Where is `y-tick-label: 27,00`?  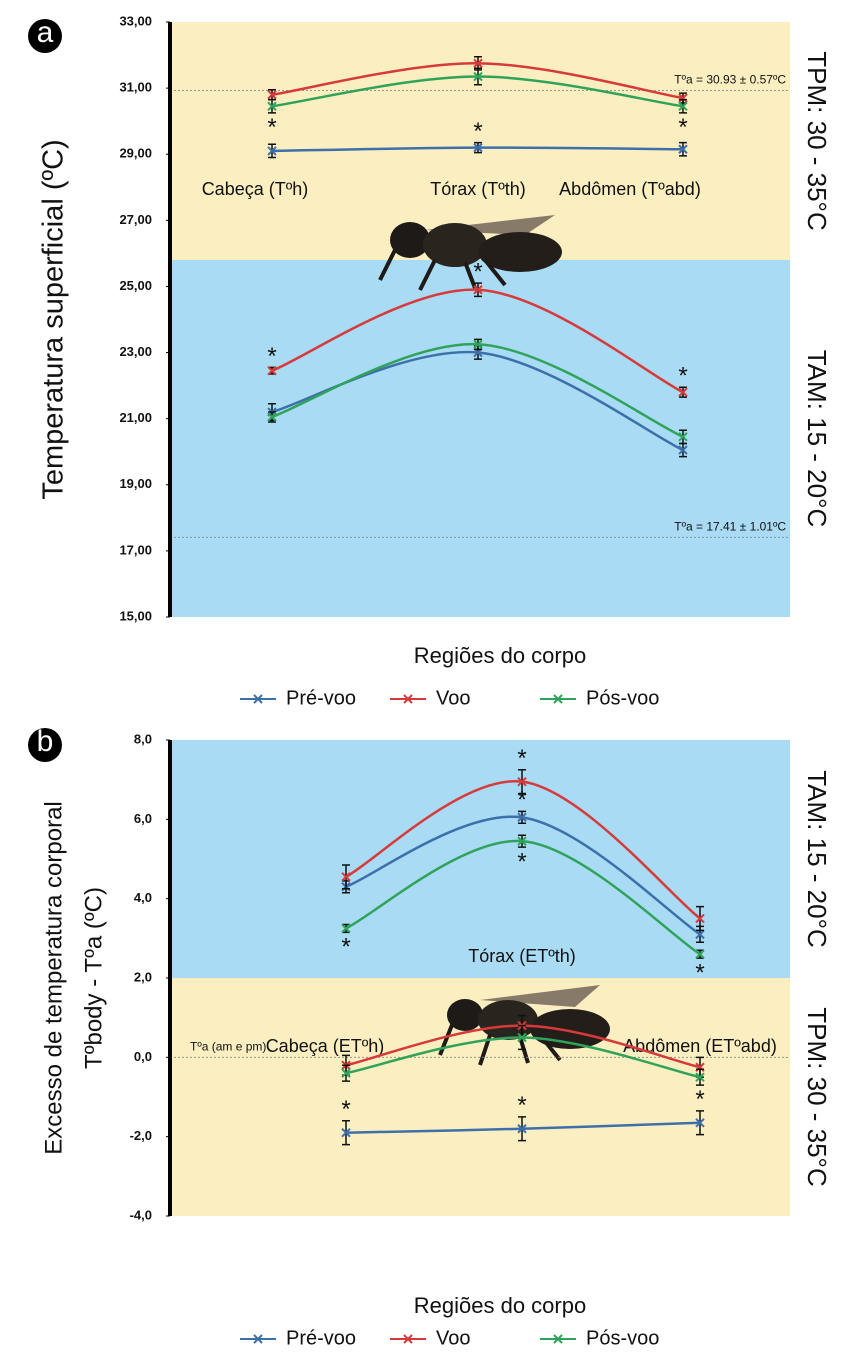 y-tick-label: 27,00 is located at coordinates (135, 219).